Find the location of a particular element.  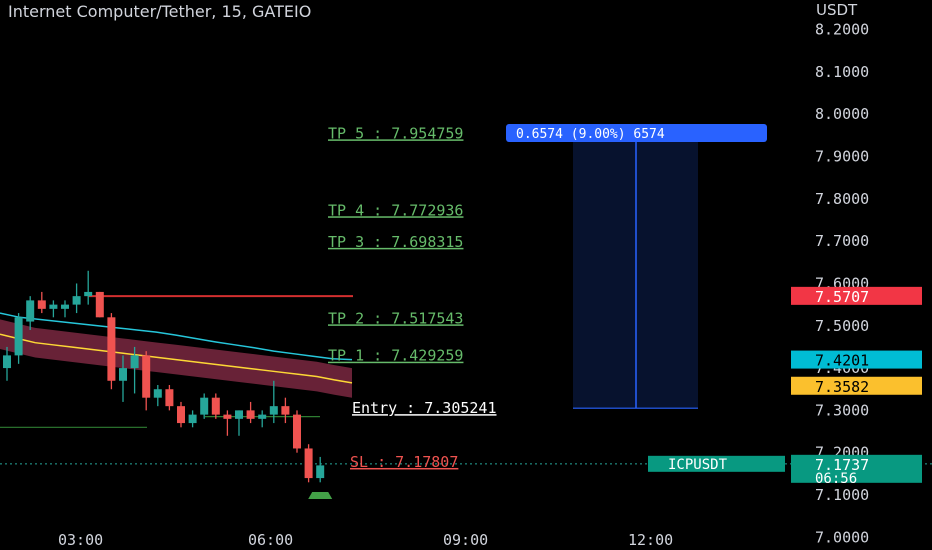

last-price-box is located at coordinates (856, 468).